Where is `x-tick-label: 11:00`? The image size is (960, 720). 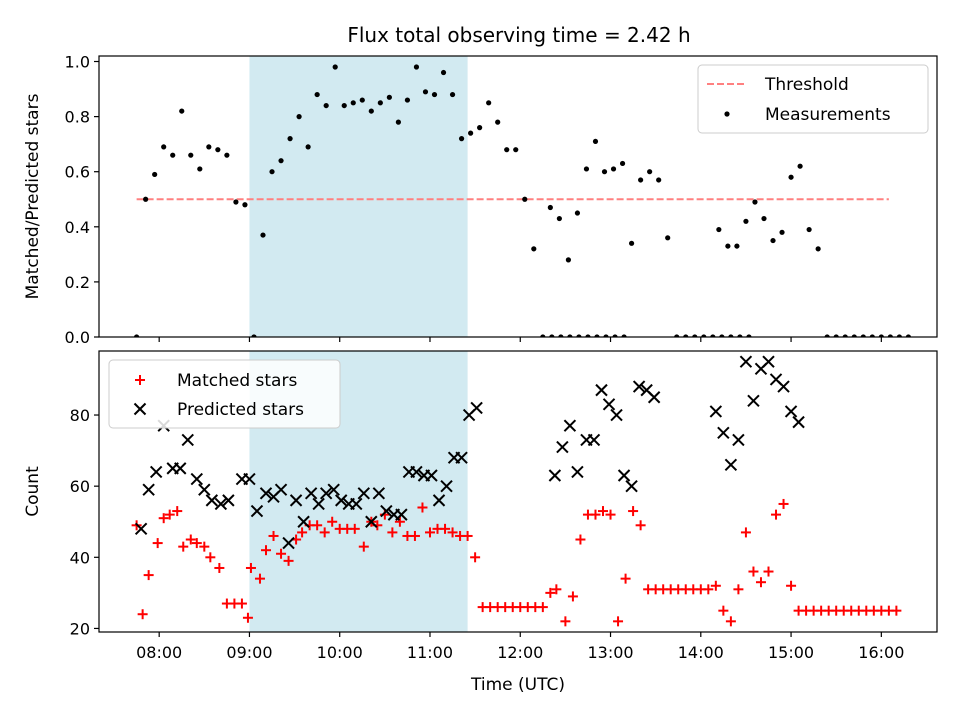
x-tick-label: 11:00 is located at coordinates (430, 652).